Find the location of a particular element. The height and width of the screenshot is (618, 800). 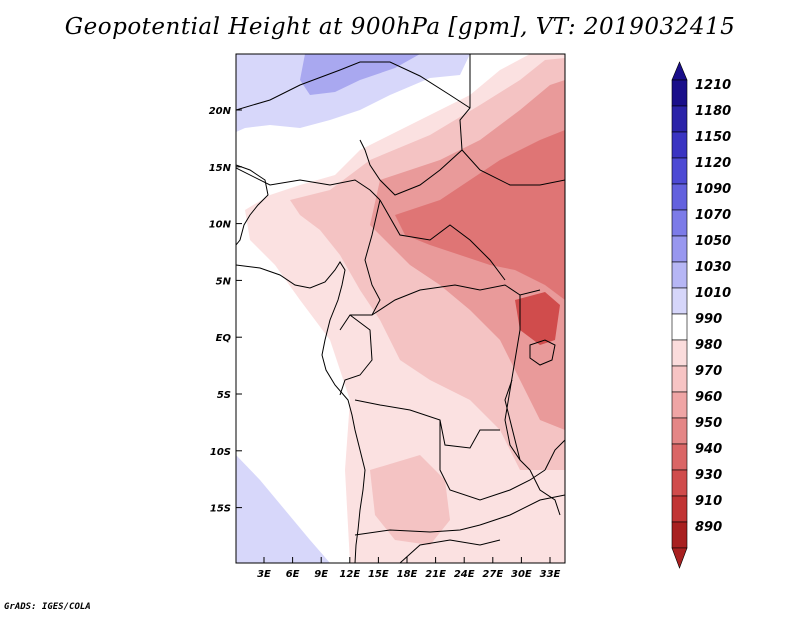

border-cameroon is located at coordinates (360, 265).